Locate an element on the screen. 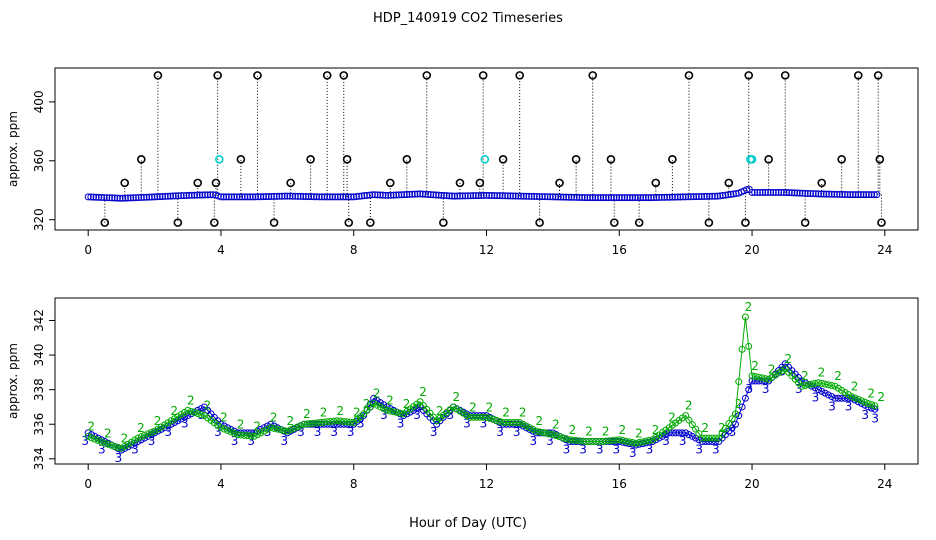  top-y-tick-label: 400 is located at coordinates (39, 101).